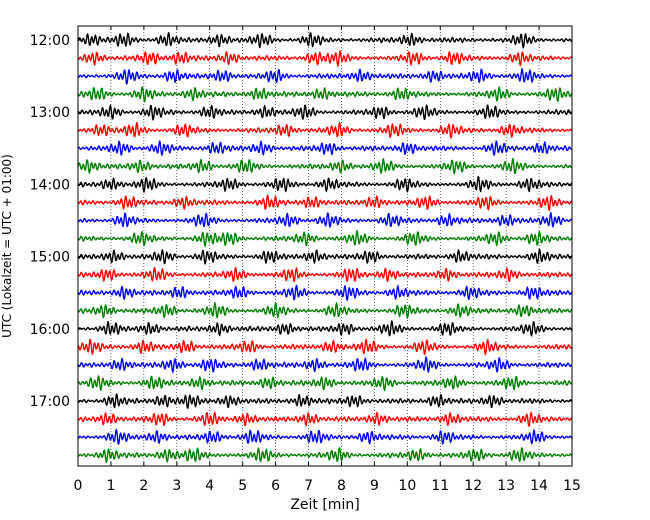  I want to click on x-tick-label: 12, so click(473, 486).